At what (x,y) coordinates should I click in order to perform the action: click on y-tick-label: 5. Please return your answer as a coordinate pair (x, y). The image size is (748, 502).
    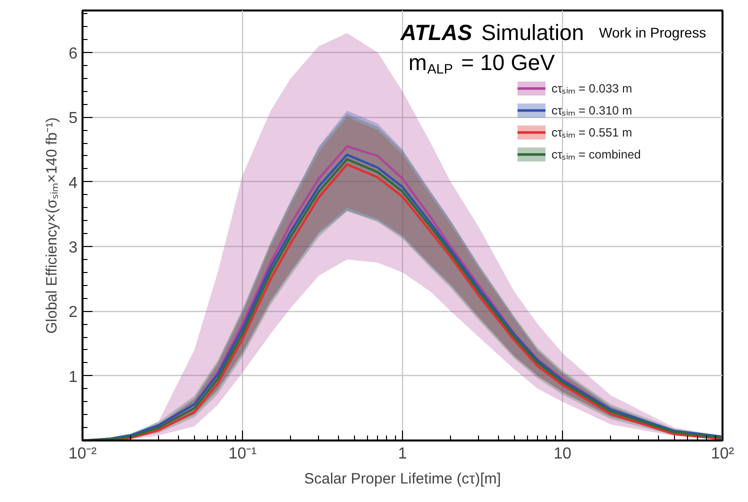
    Looking at the image, I should click on (73, 119).